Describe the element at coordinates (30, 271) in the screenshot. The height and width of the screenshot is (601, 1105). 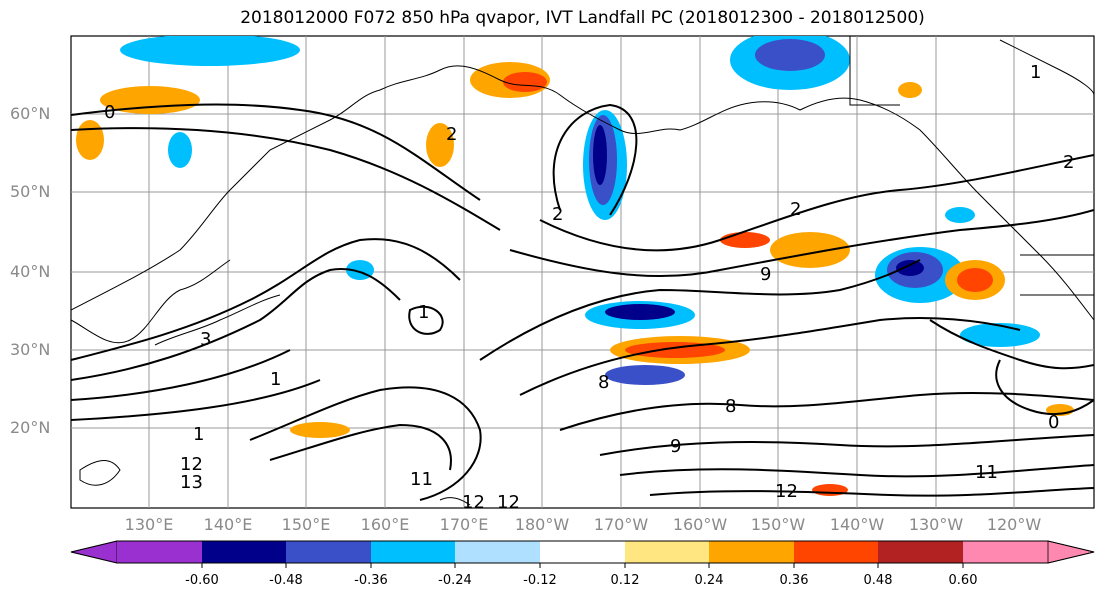
I see `lat-label: 40°N` at that location.